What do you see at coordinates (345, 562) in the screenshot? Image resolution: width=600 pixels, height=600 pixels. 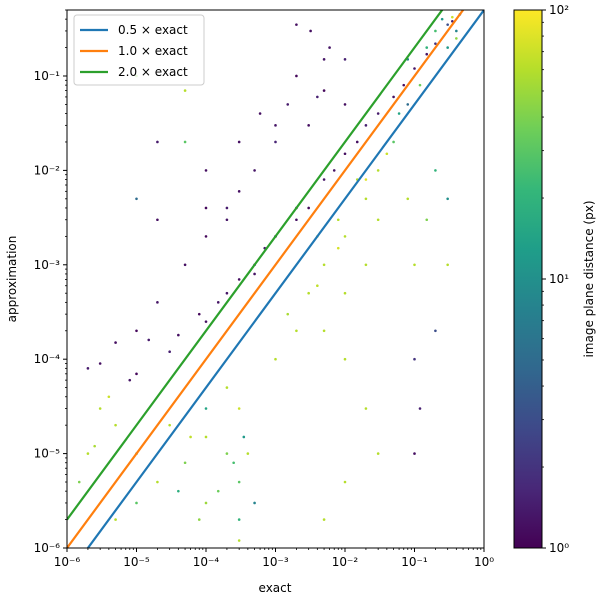 I see `x-tick-label-4: 10⁻²` at bounding box center [345, 562].